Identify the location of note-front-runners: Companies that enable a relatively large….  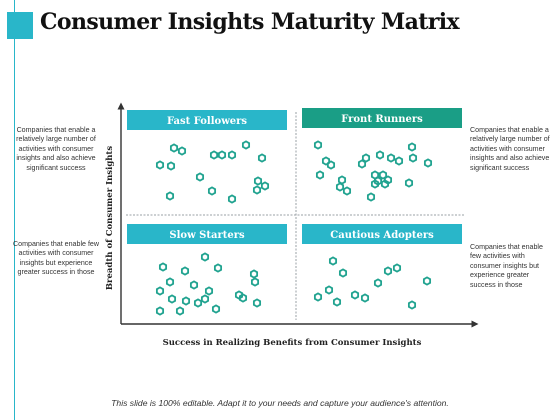
(510, 149).